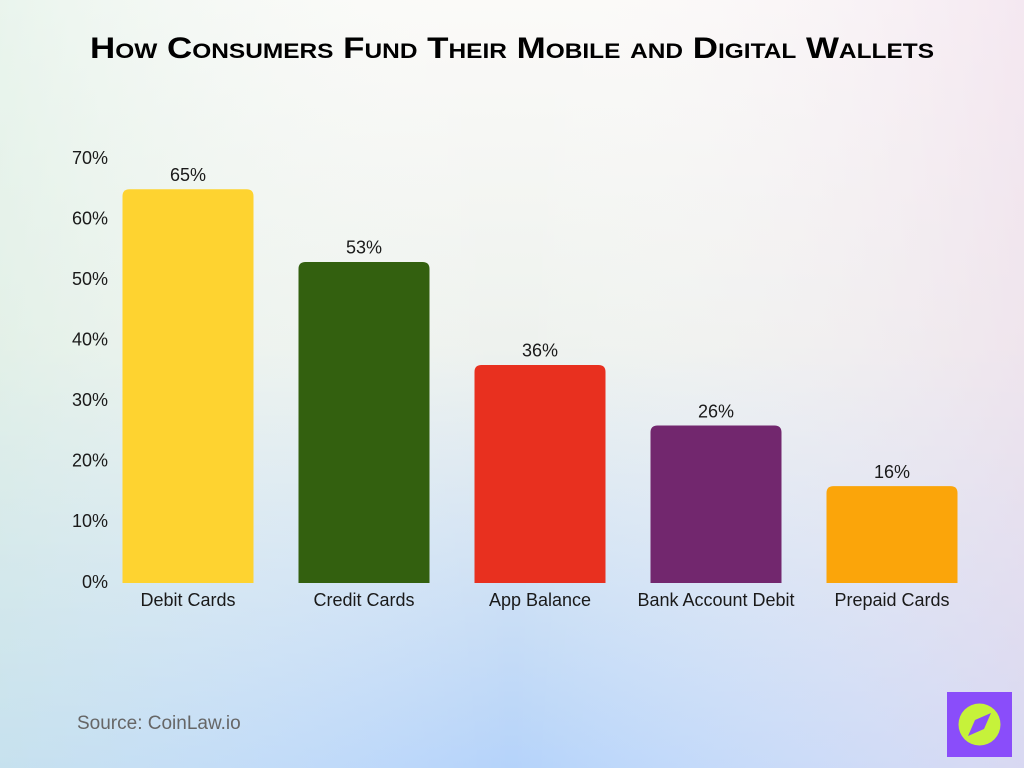  What do you see at coordinates (90, 279) in the screenshot?
I see `y-tick-label: 50%` at bounding box center [90, 279].